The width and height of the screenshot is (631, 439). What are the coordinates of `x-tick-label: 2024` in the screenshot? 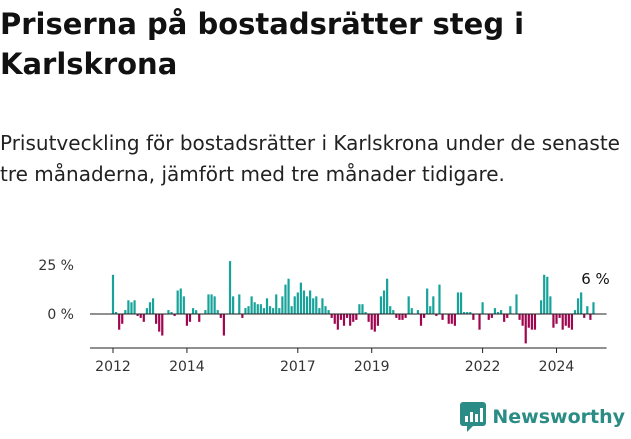 It's located at (557, 367).